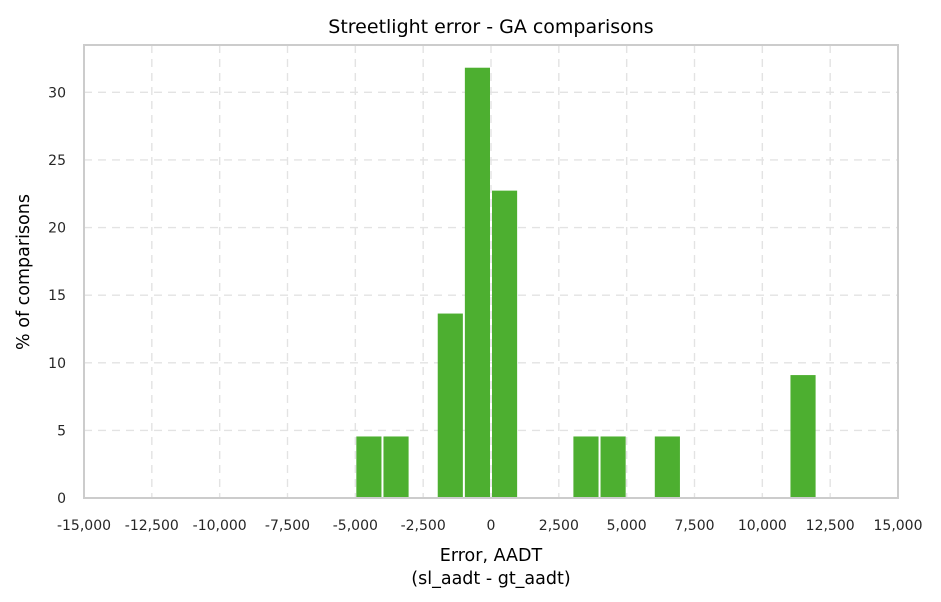 The image size is (941, 602). What do you see at coordinates (57, 364) in the screenshot?
I see `y-tick-label: 10` at bounding box center [57, 364].